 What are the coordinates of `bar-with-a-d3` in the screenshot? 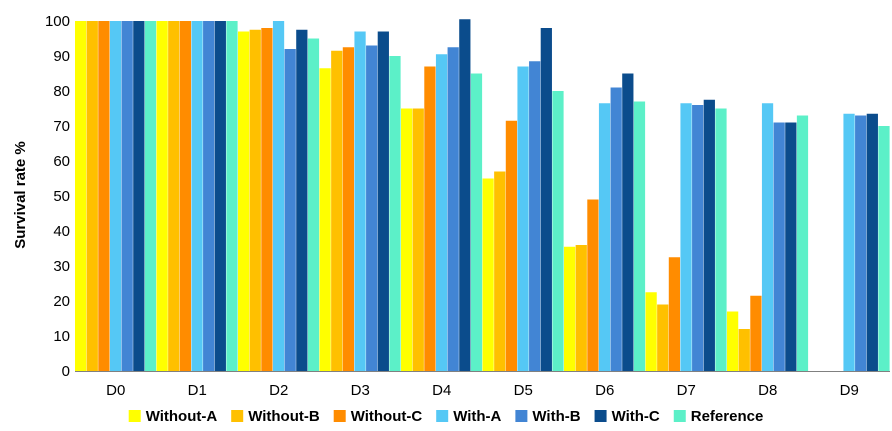 It's located at (360, 201).